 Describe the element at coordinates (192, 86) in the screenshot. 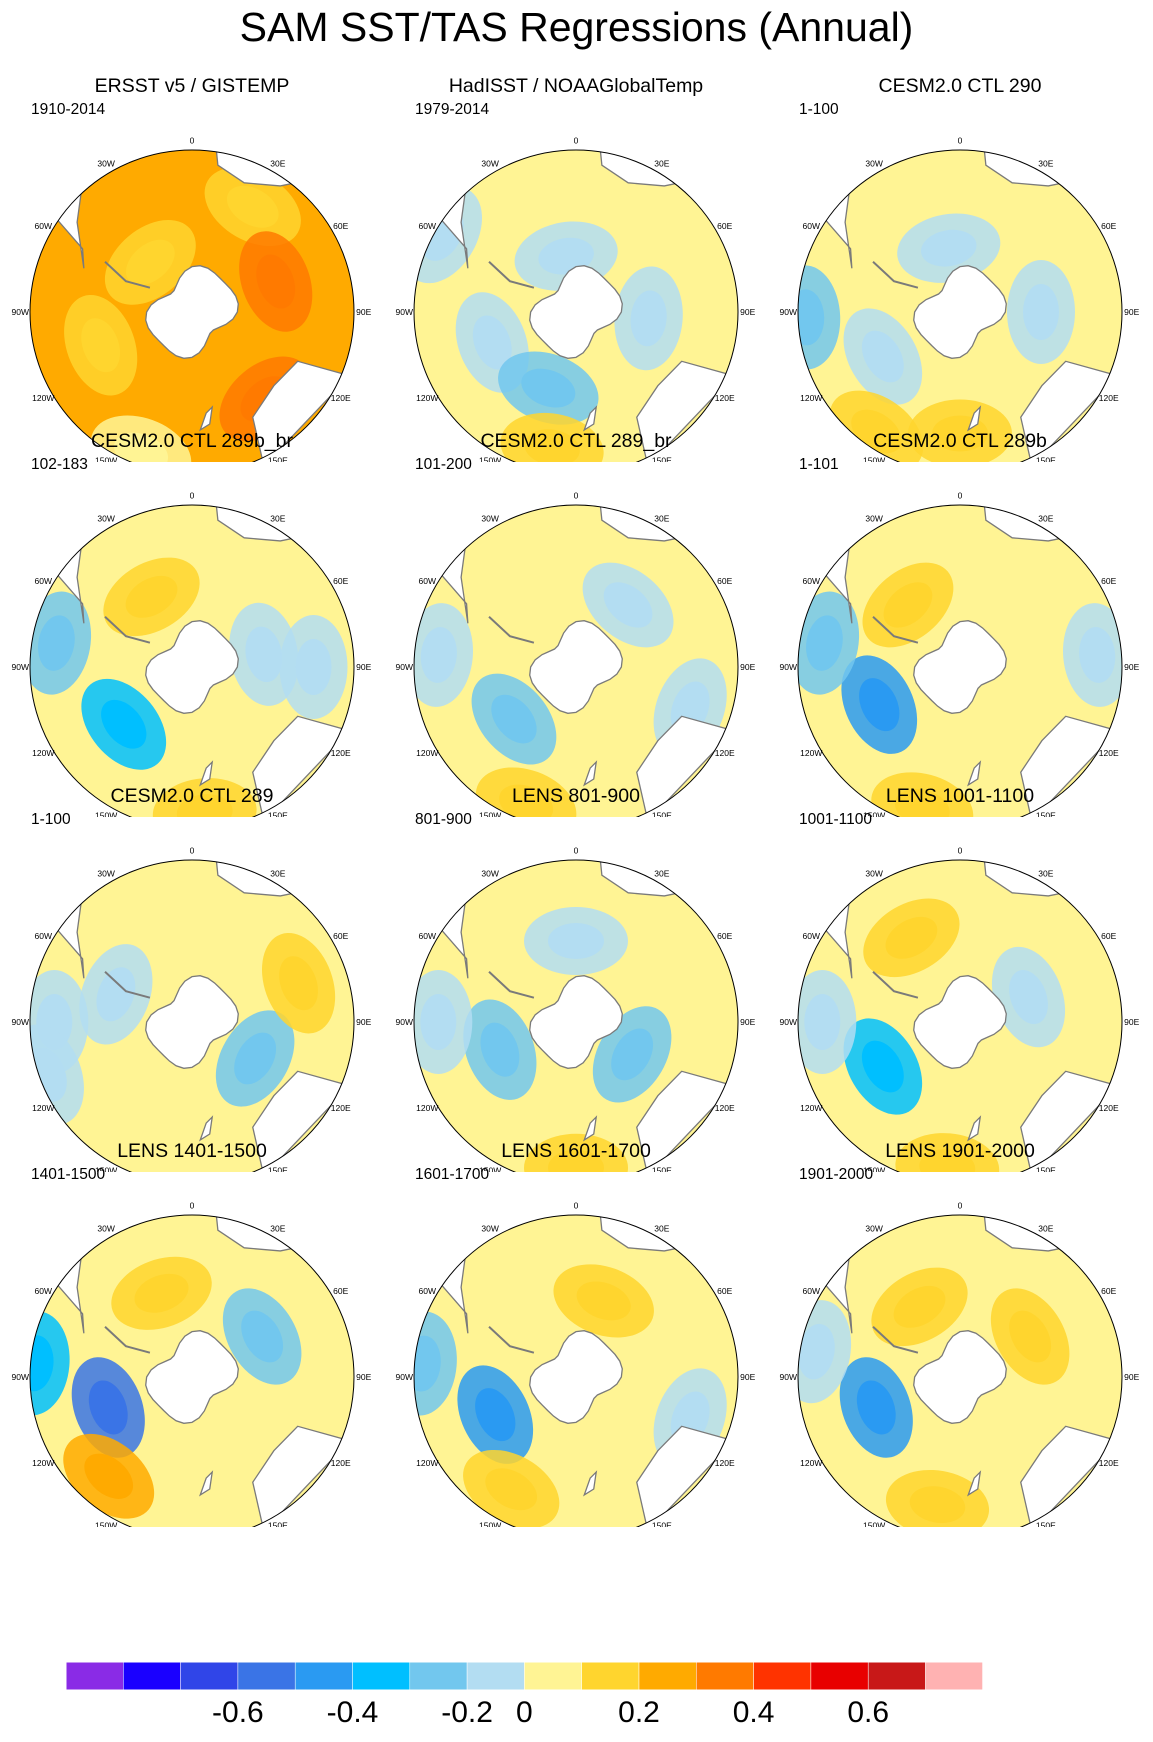

I see `panel-title: ERSST v5 / GISTEMP` at that location.